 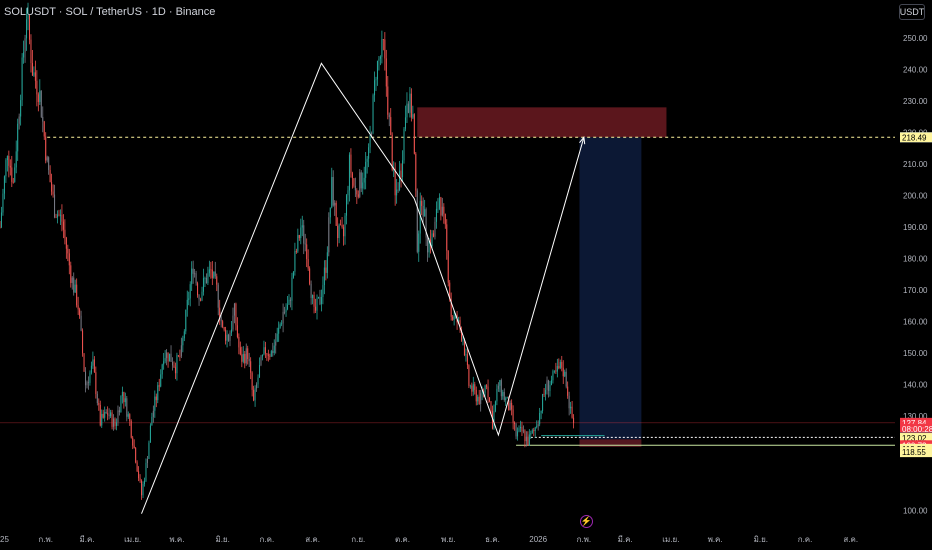 I want to click on arrow-head, so click(x=582, y=140).